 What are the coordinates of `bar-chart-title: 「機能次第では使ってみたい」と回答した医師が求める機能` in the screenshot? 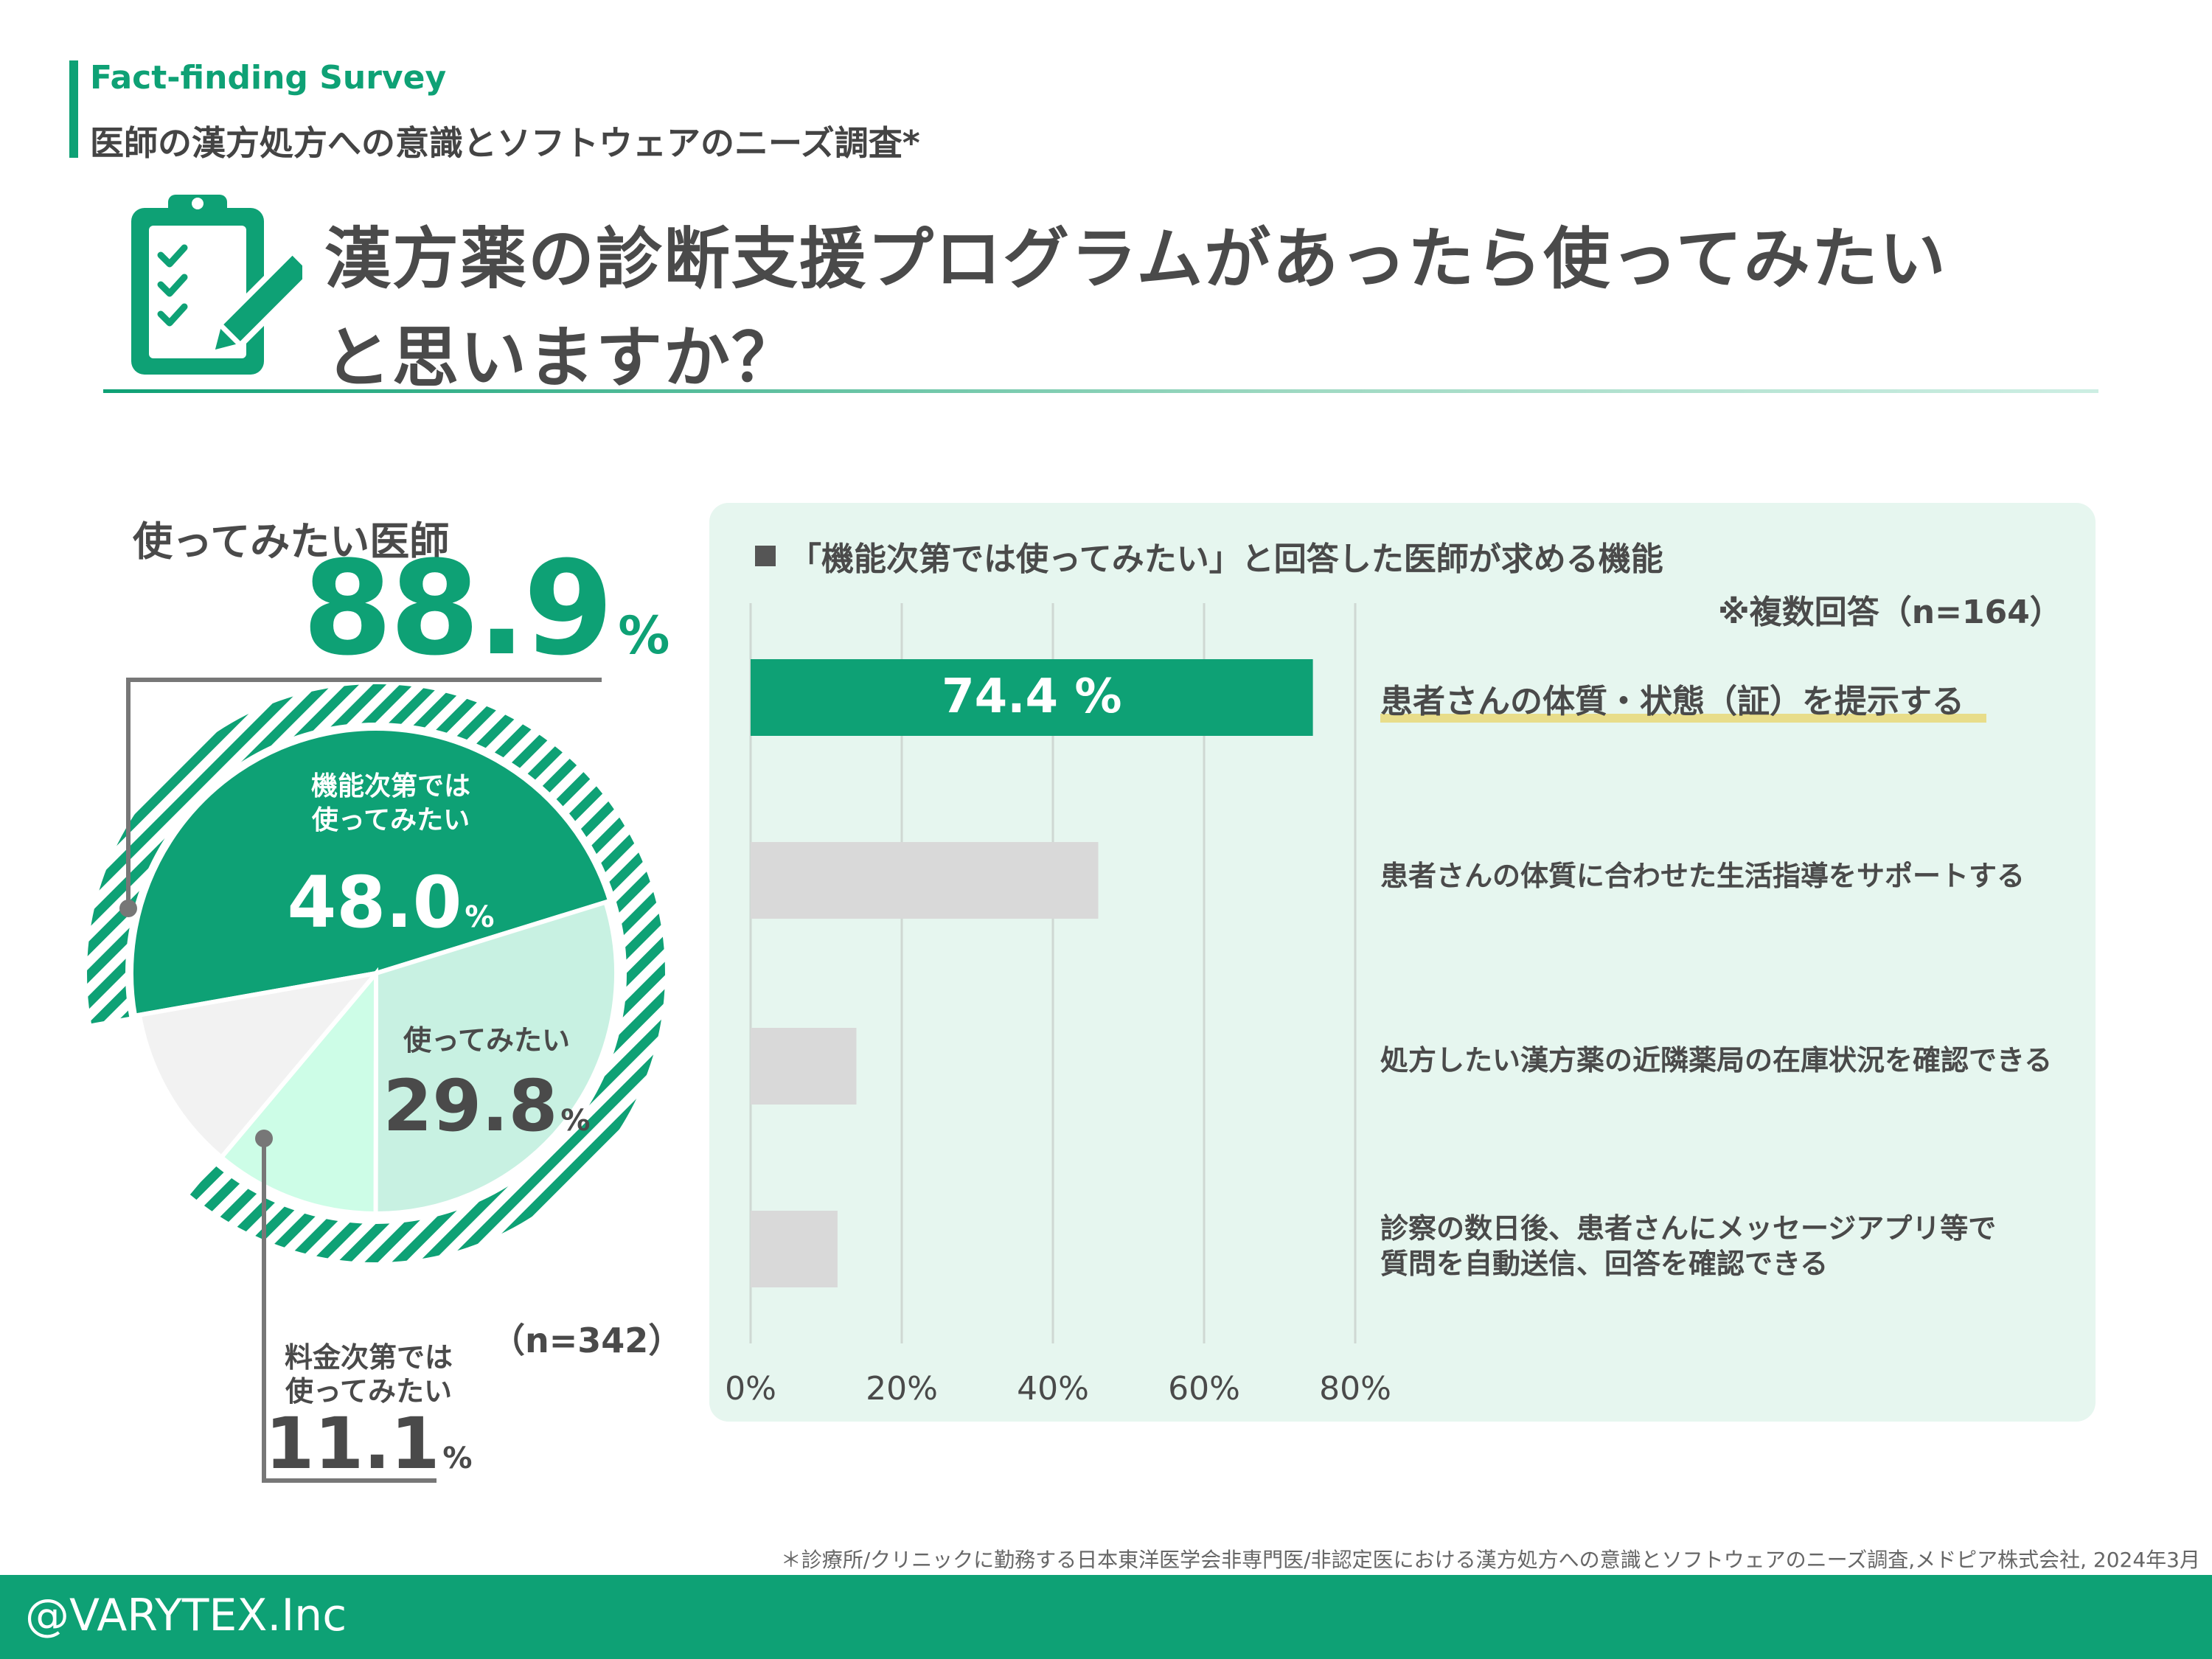 It's located at (1226, 559).